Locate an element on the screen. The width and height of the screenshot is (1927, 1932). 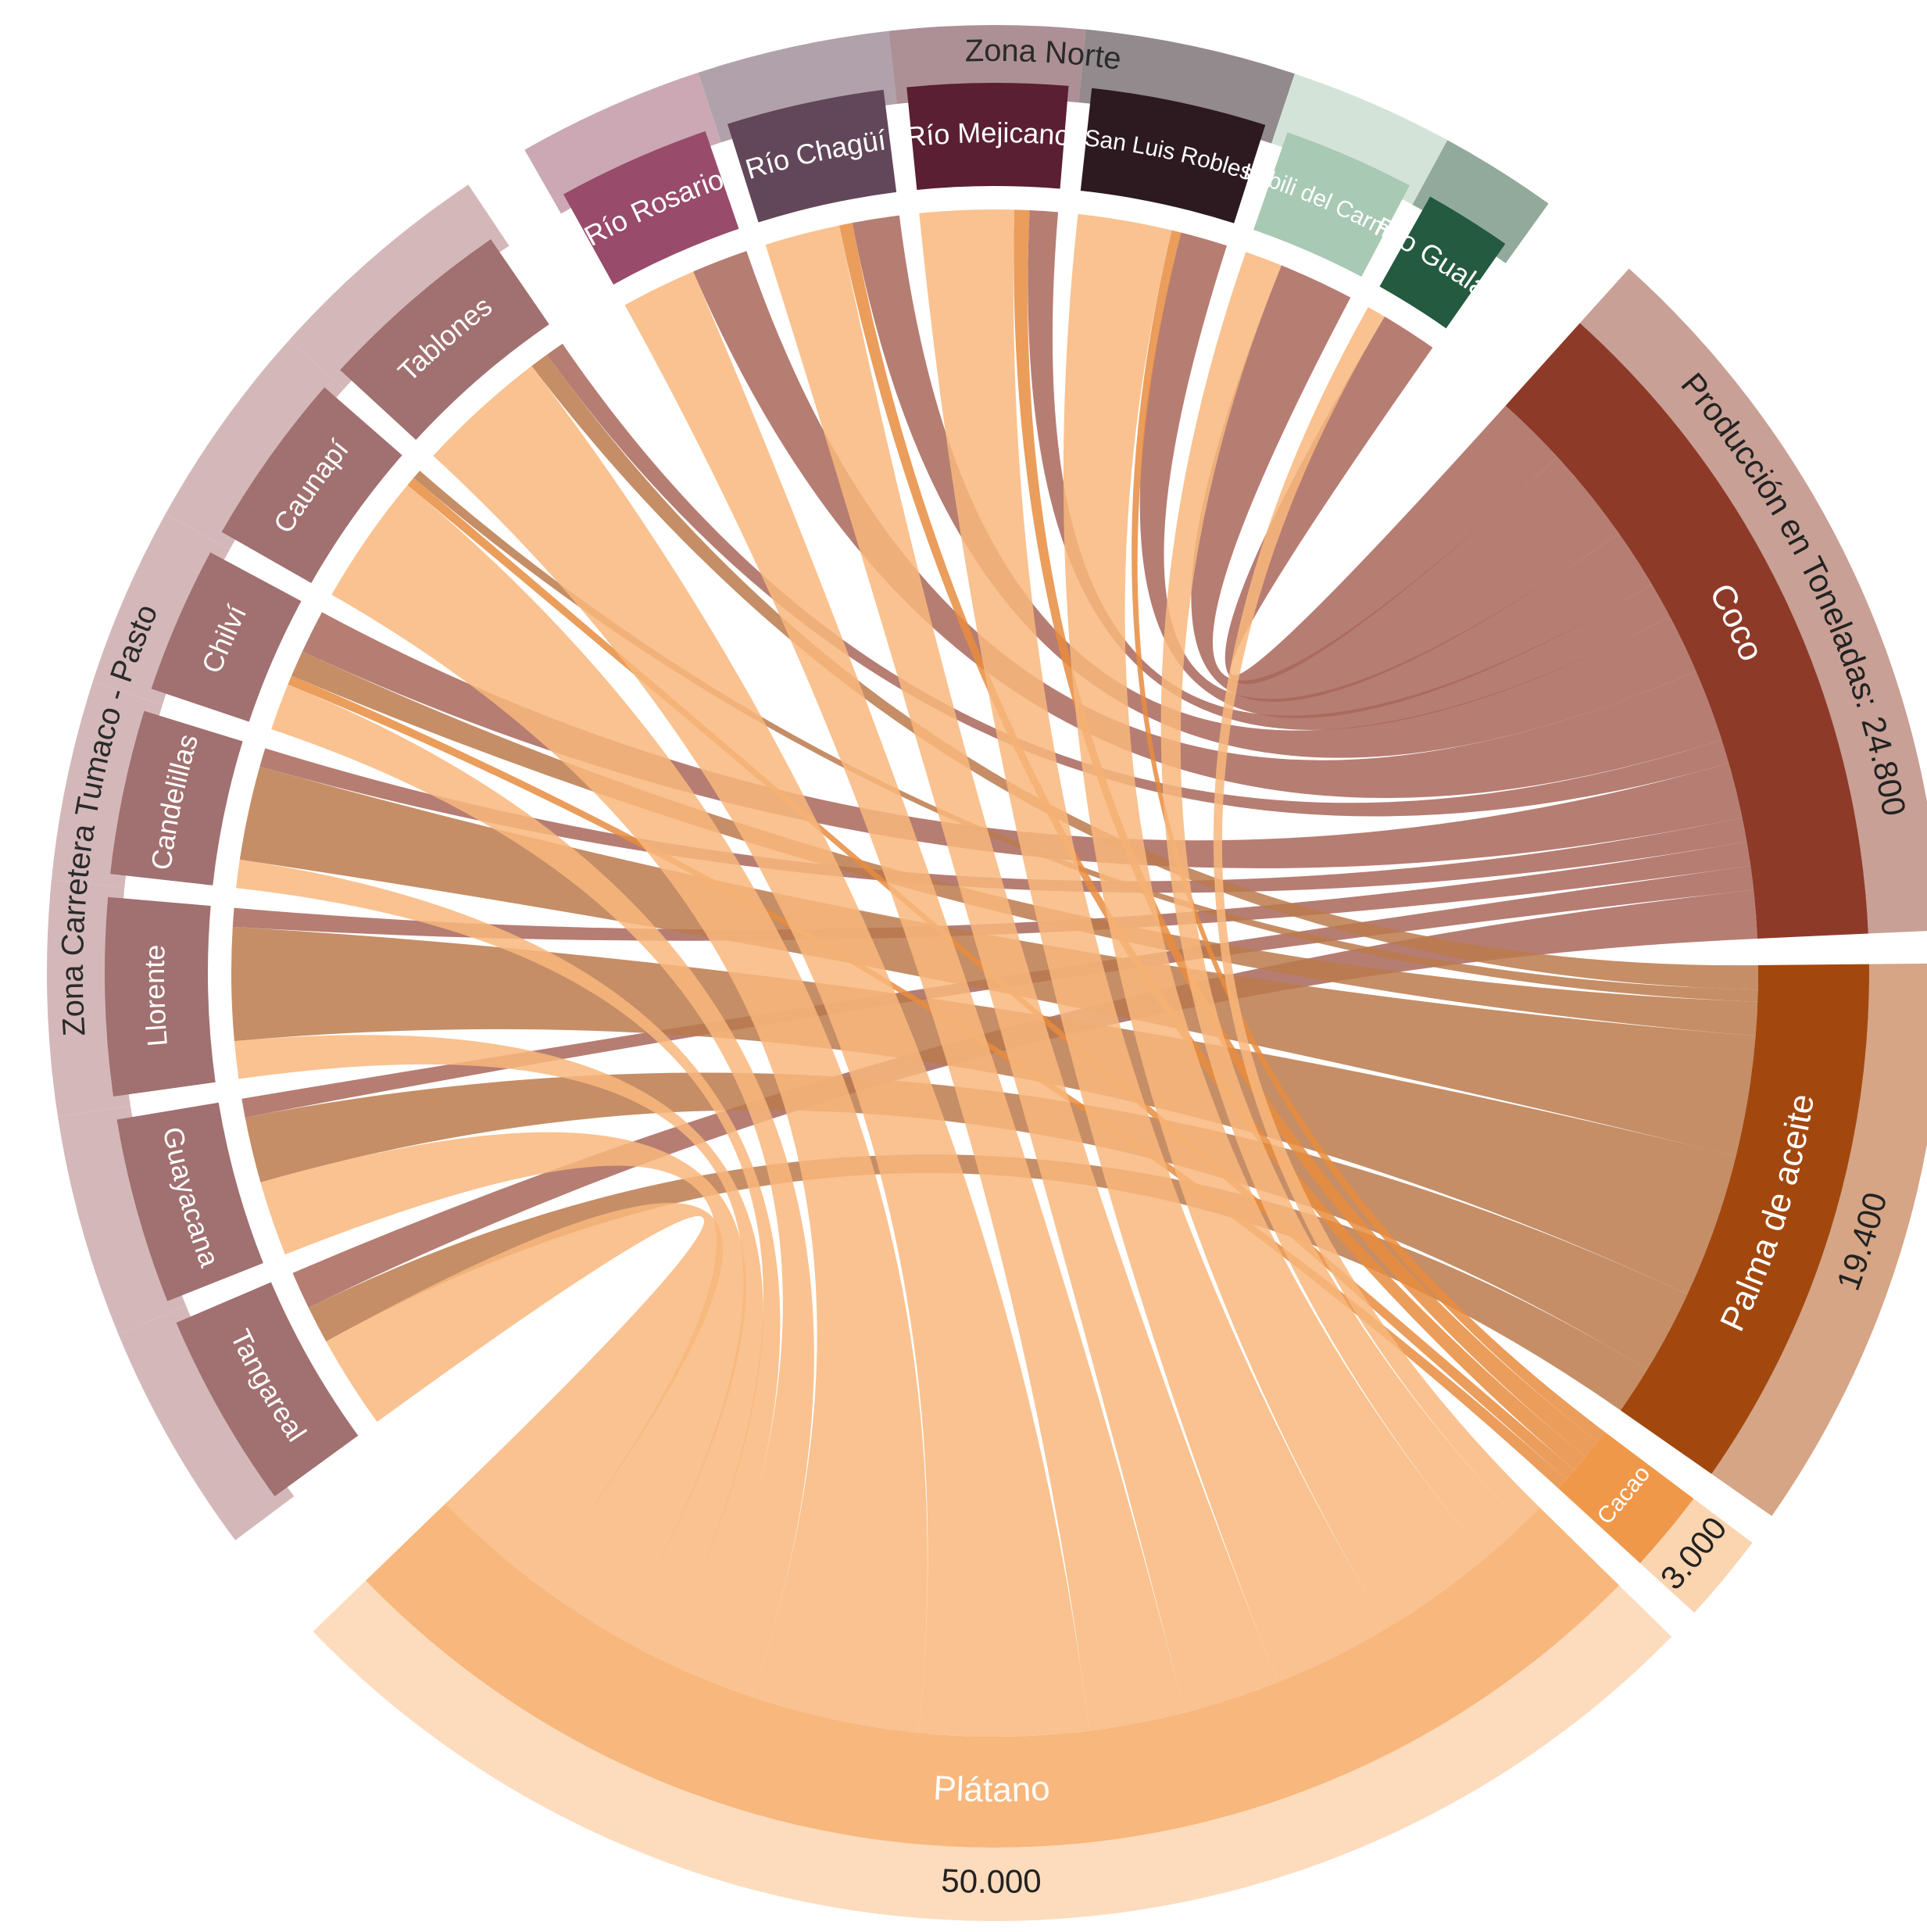
label-text: Río Mejicano is located at coordinates (987, 134).